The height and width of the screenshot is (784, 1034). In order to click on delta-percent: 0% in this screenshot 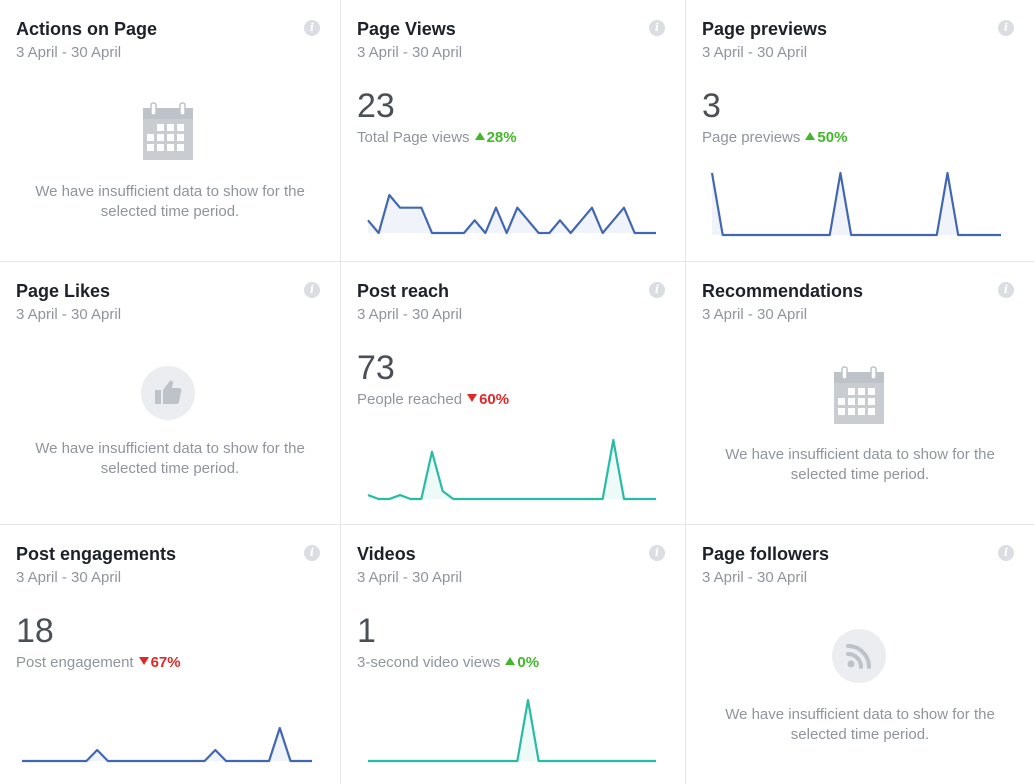, I will do `click(528, 662)`.